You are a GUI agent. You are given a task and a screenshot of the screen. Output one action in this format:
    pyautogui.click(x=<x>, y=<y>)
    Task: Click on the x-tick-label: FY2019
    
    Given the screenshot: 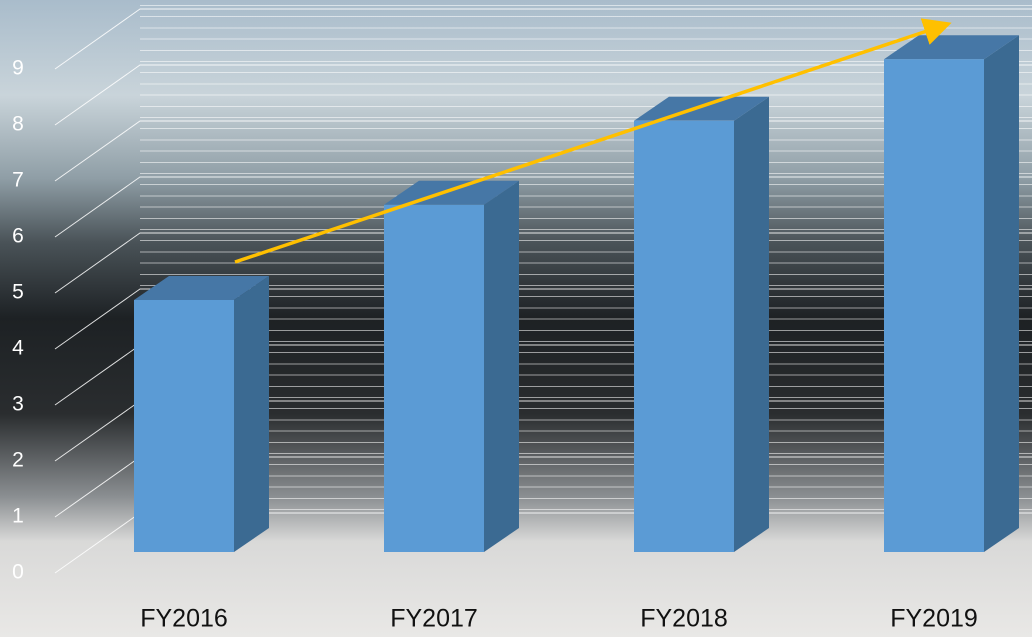 What is the action you would take?
    pyautogui.click(x=934, y=619)
    